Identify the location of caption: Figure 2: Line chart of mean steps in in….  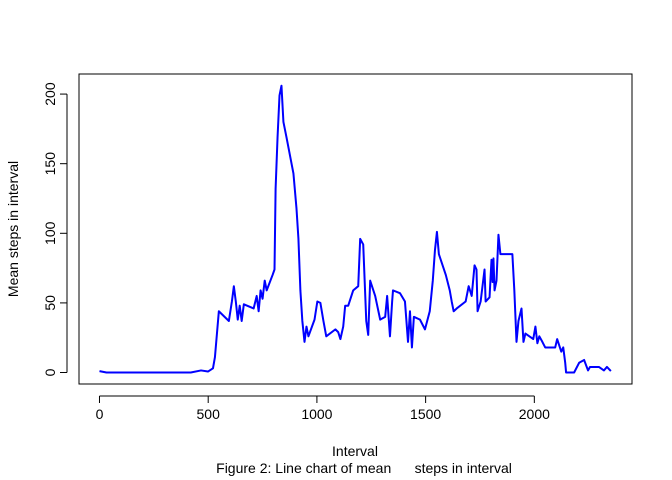
(364, 468).